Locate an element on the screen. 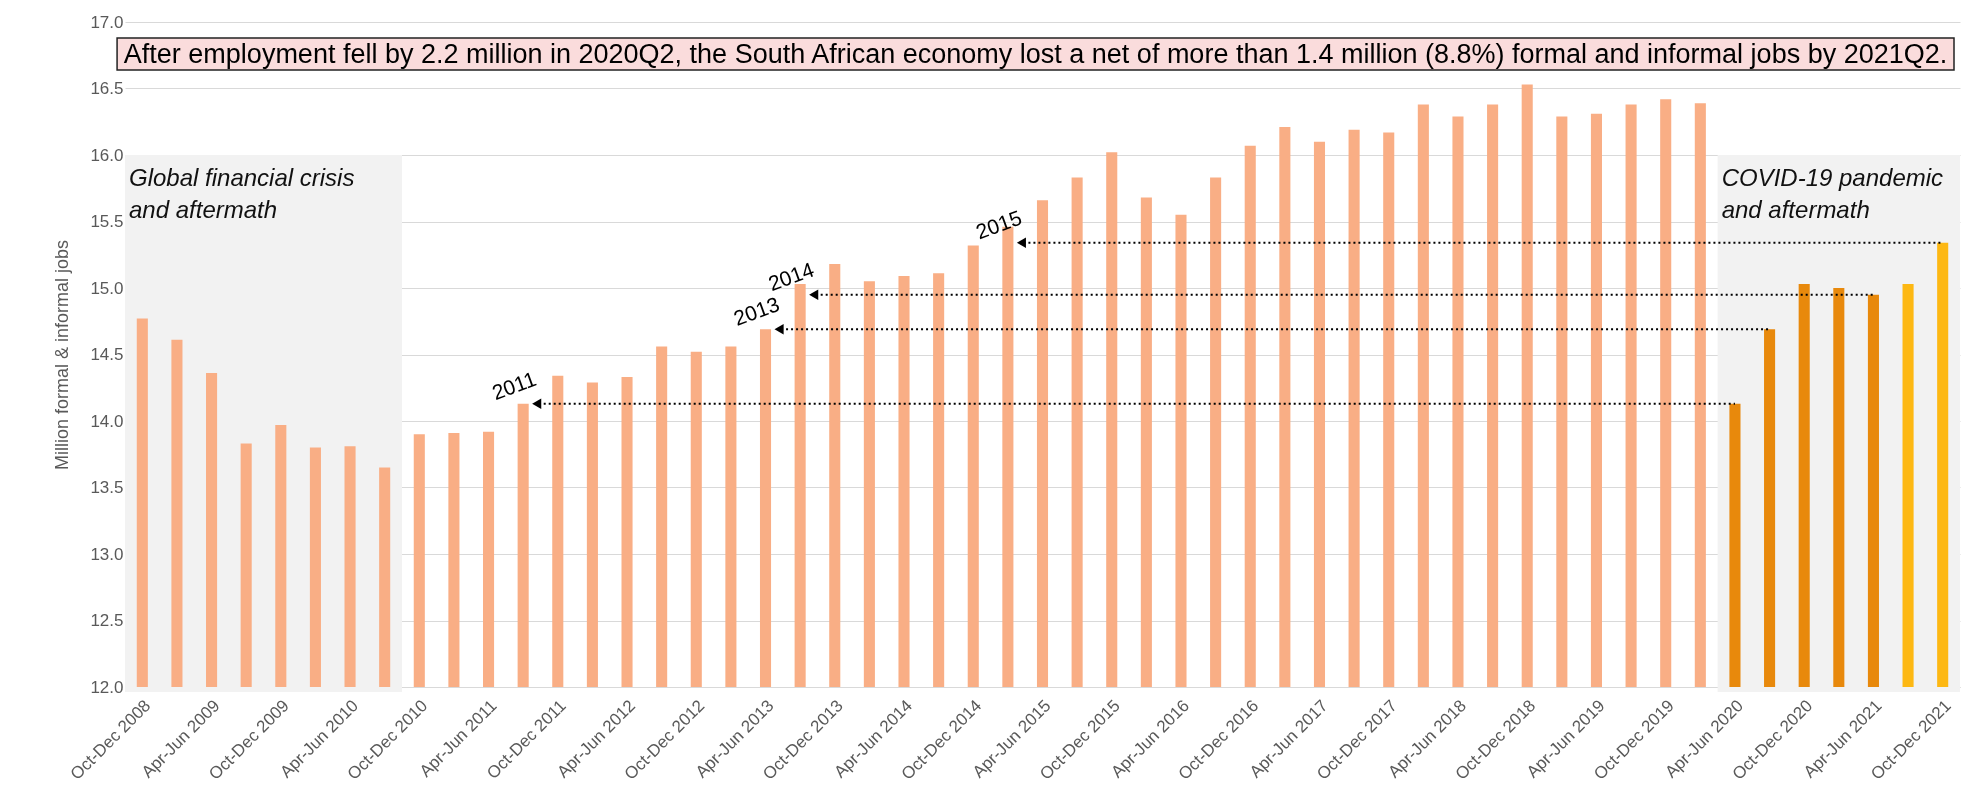  annotation: 2015 is located at coordinates (998, 224).